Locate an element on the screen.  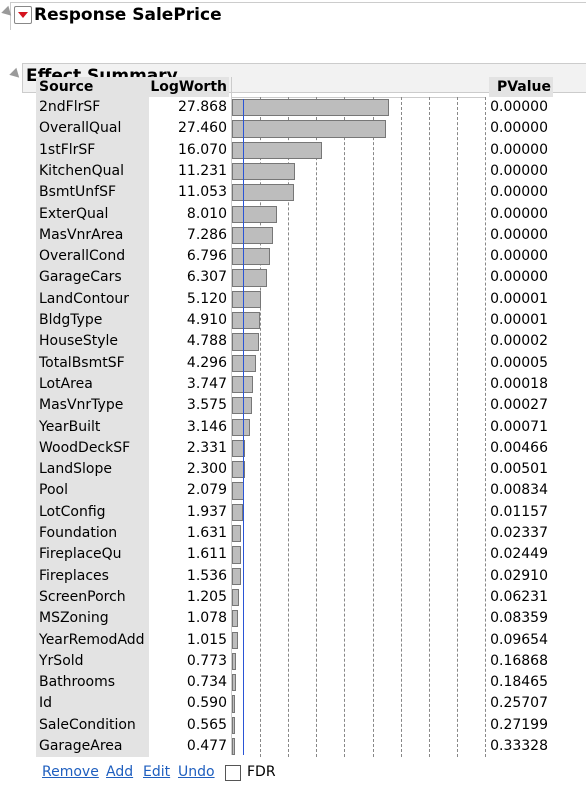
source-label: LandSlope is located at coordinates (75, 469).